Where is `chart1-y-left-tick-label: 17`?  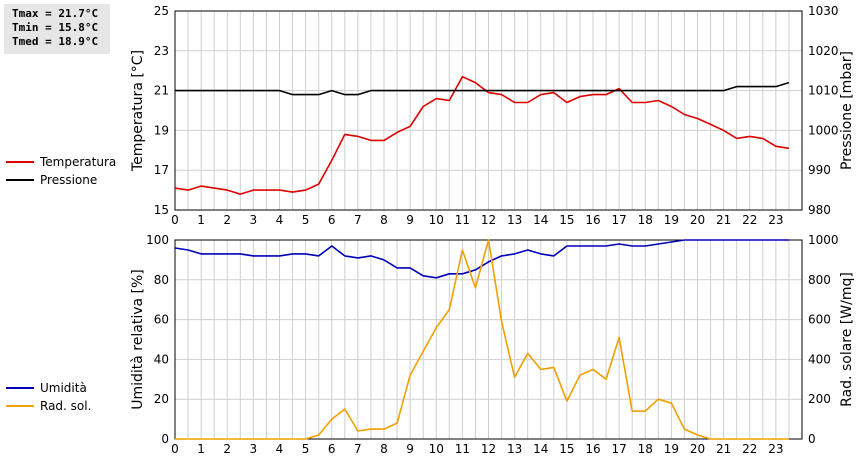 chart1-y-left-tick-label: 17 is located at coordinates (161, 170).